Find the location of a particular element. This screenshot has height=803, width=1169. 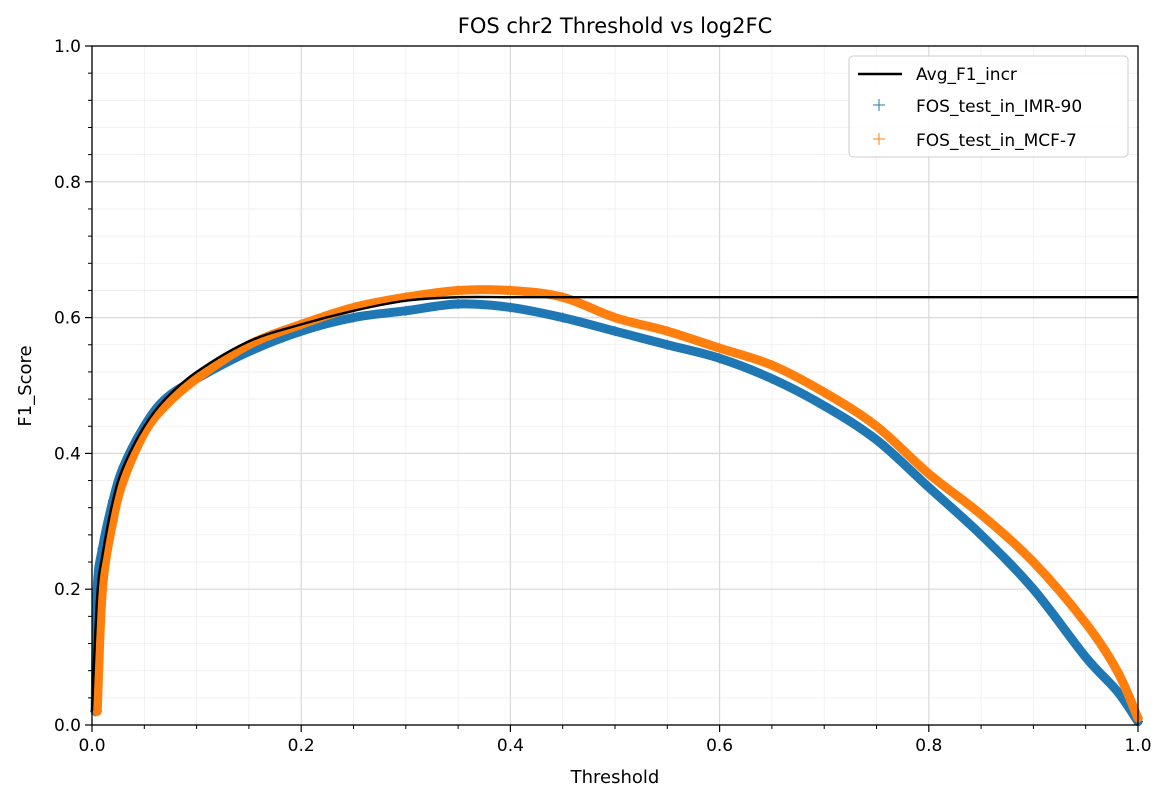

y-tick-label: 0.8 is located at coordinates (67, 183).